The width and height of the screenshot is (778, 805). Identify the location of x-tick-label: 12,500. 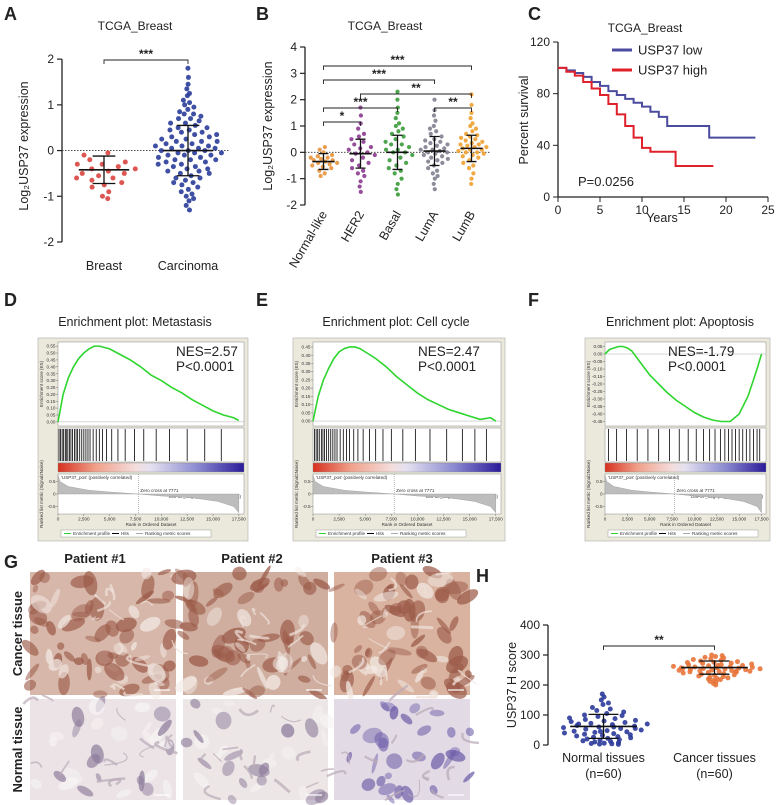
(444, 519).